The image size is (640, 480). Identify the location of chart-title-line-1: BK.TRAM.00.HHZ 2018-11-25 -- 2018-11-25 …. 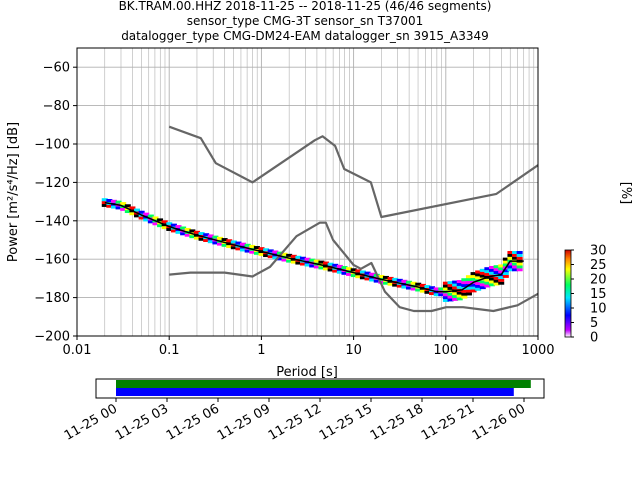
(305, 6).